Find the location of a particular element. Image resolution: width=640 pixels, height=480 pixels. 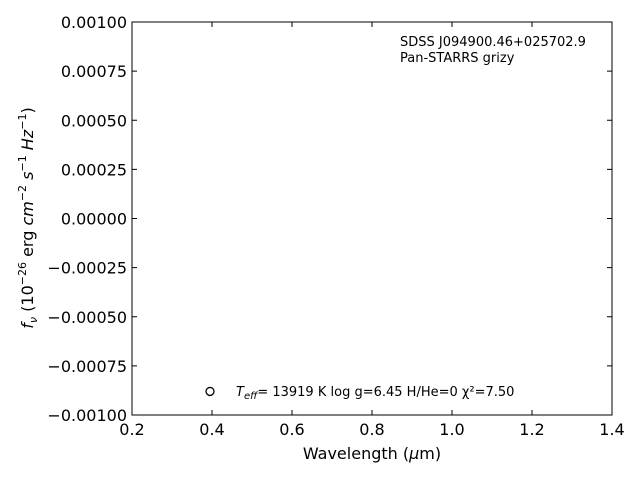

fit-parameters-text: = 13919 K log g=6.45 H/He=0 χ²=7.50 is located at coordinates (385, 392).